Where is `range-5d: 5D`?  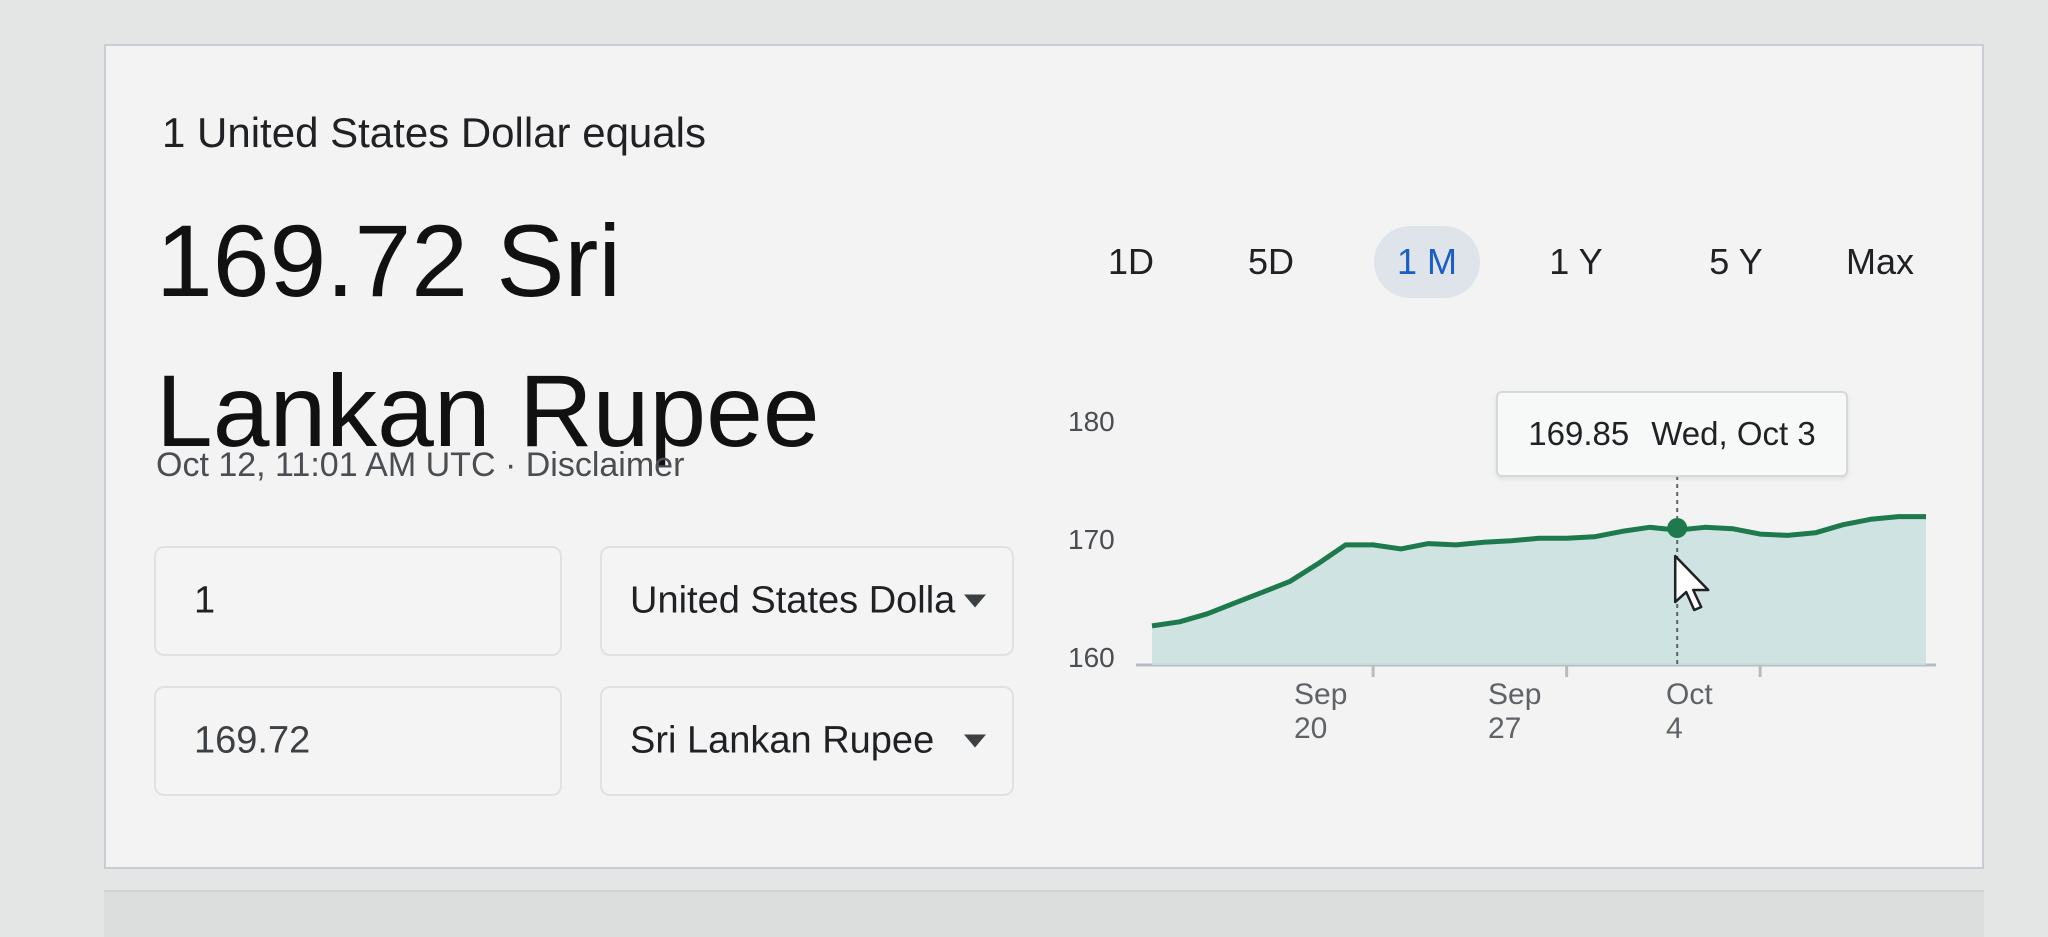
range-5d: 5D is located at coordinates (1271, 261).